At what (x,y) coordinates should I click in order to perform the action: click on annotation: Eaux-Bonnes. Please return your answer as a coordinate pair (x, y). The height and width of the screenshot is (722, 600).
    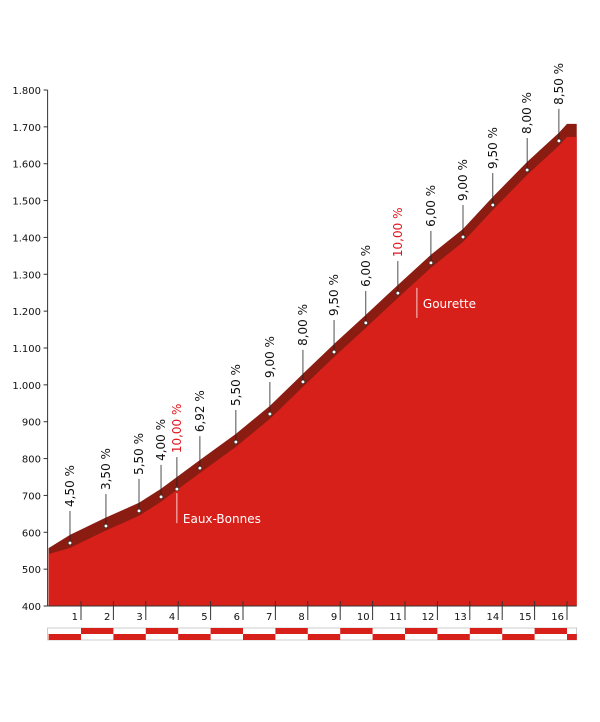
    Looking at the image, I should click on (222, 519).